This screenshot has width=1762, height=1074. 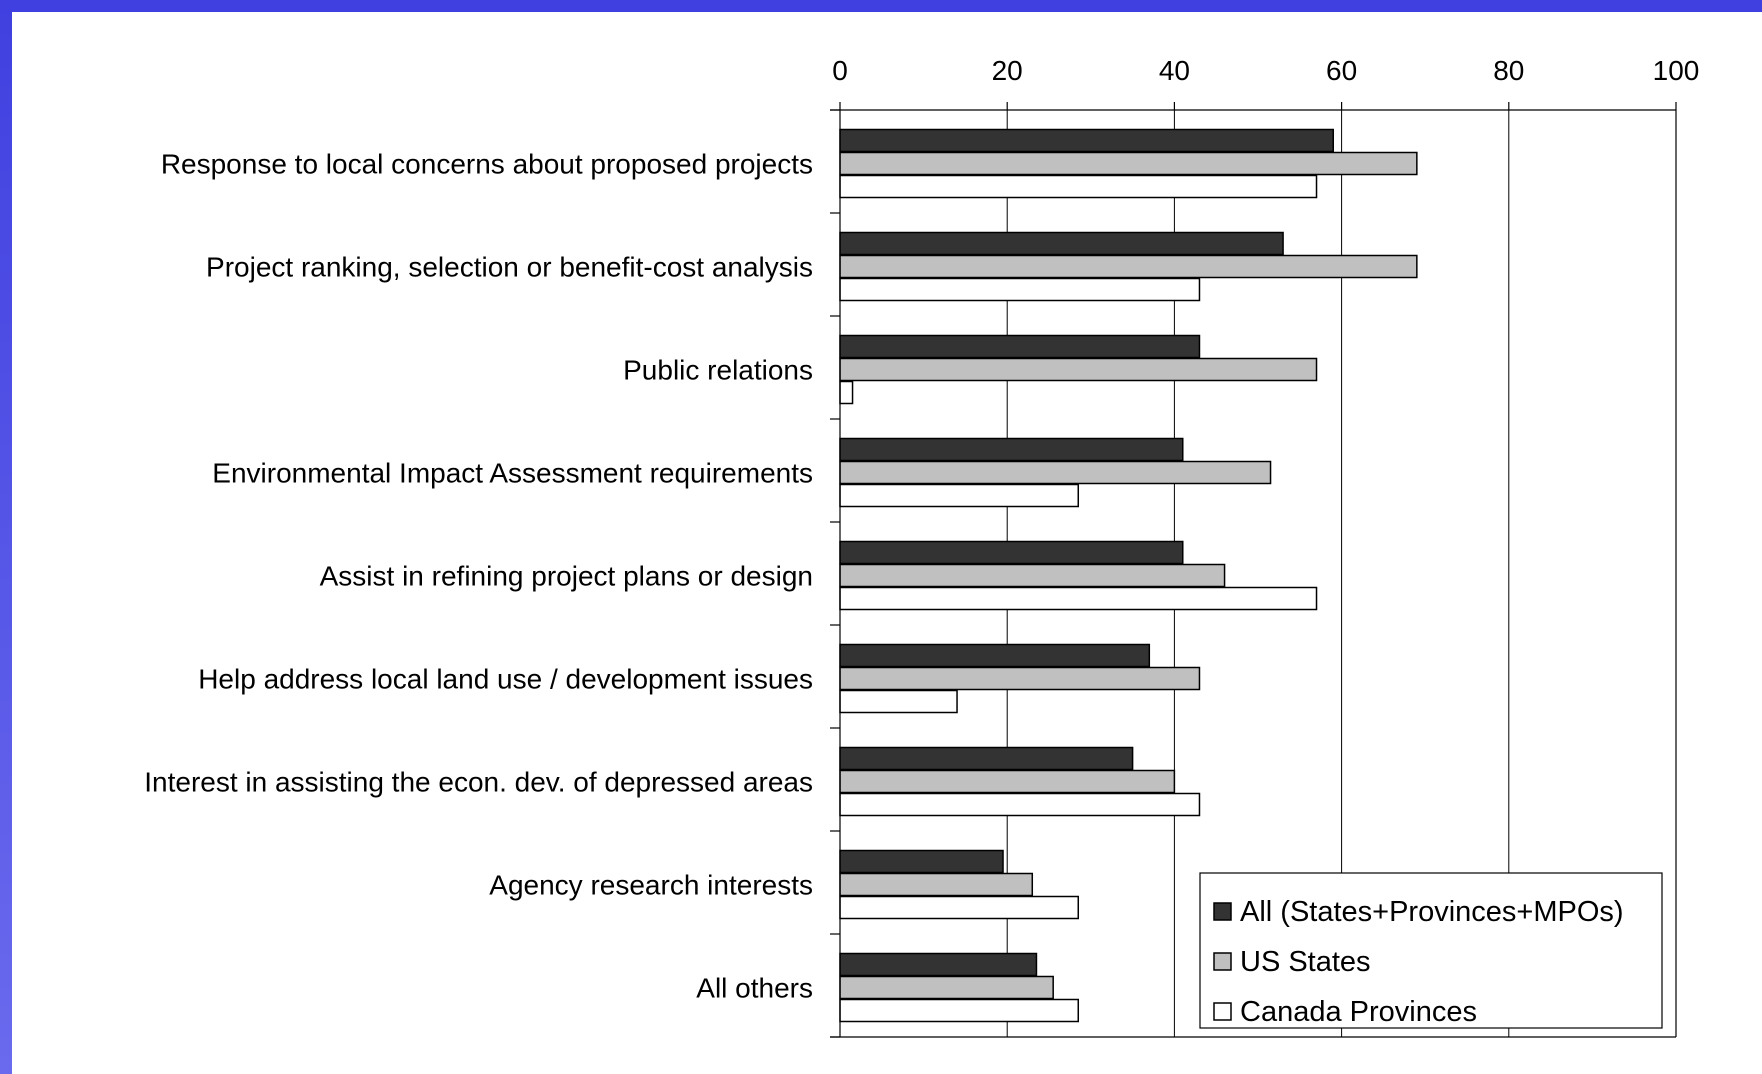 I want to click on legend-label: US States, so click(x=1305, y=962).